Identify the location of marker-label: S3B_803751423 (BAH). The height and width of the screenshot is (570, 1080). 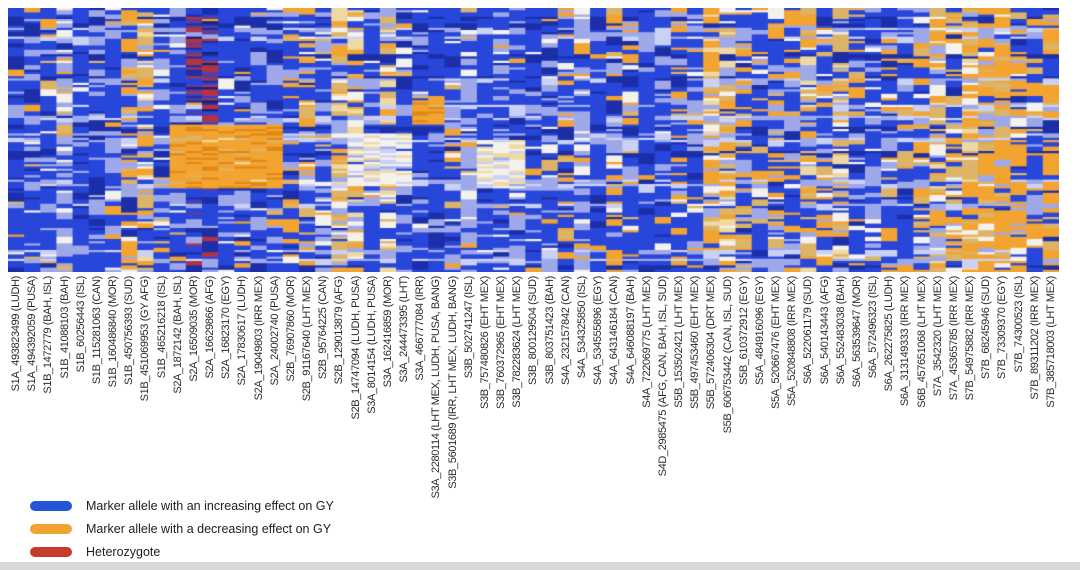
(549, 330).